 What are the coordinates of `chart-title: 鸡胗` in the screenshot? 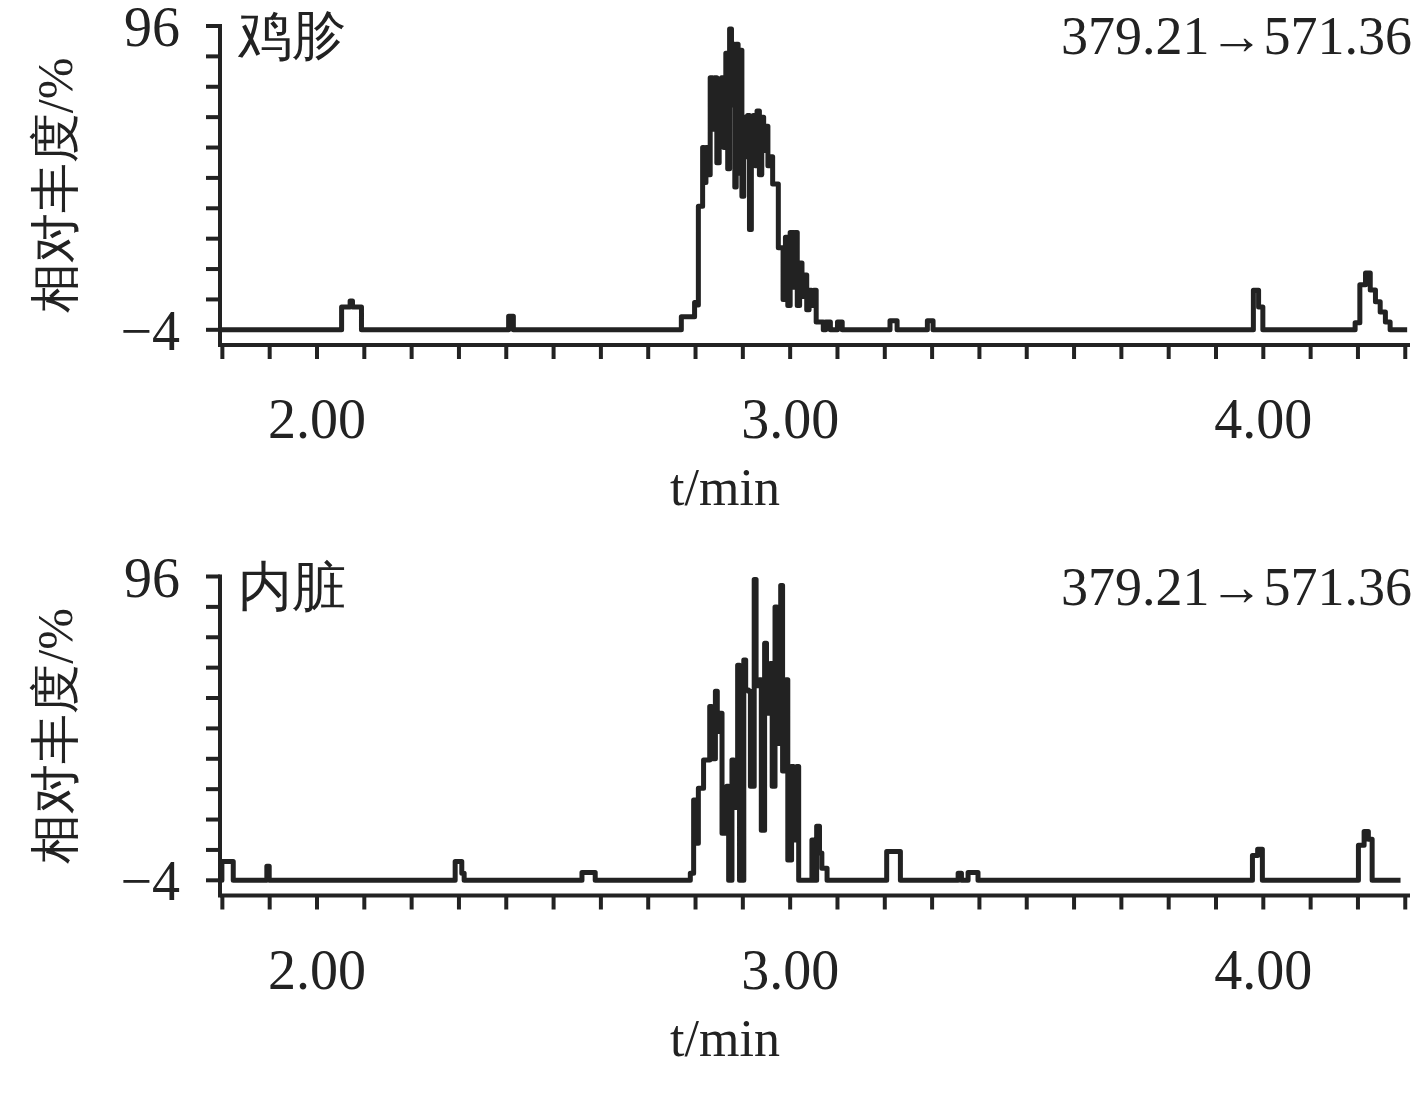 It's located at (291, 36).